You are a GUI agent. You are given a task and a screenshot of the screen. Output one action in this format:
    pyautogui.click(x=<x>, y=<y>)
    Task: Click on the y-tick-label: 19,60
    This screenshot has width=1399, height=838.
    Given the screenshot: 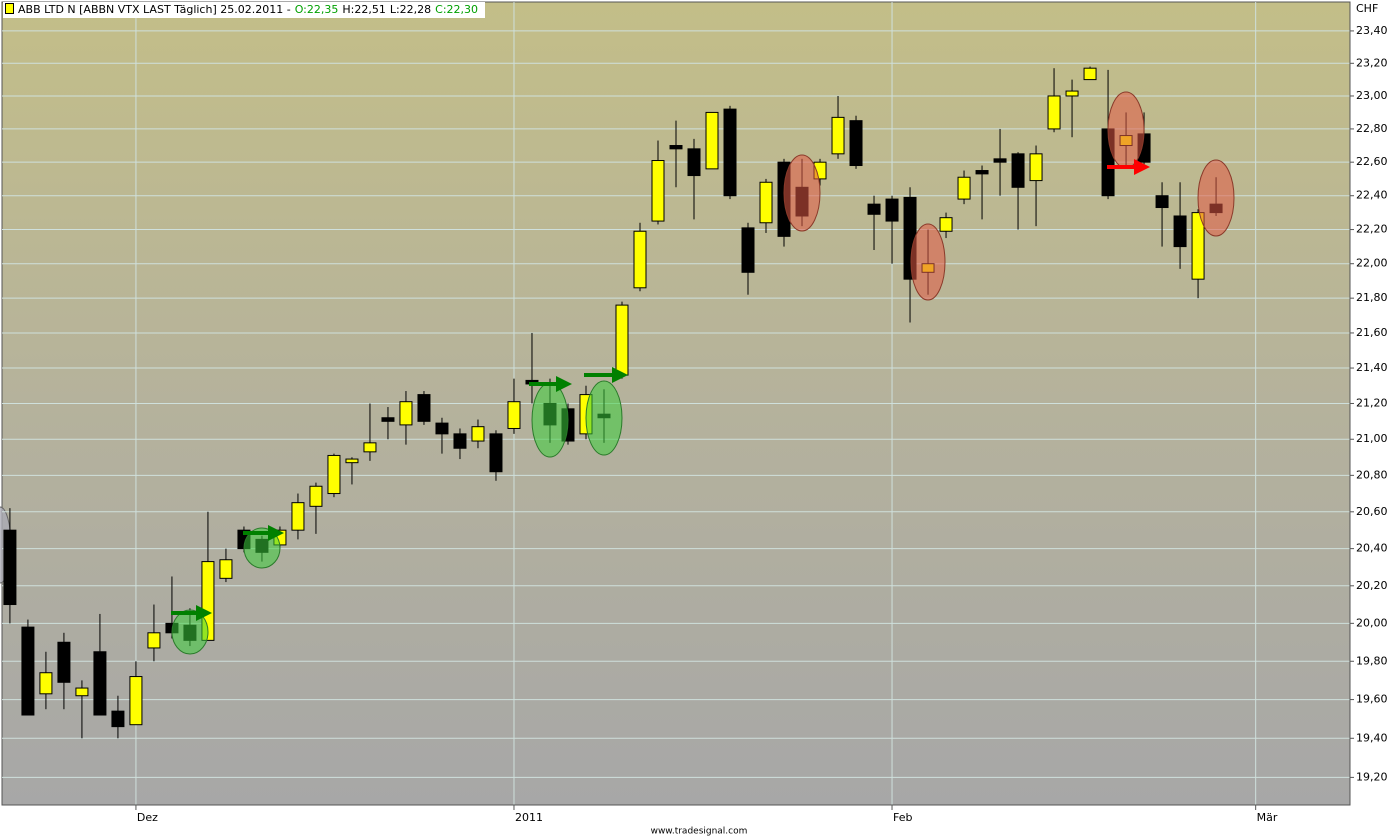 What is the action you would take?
    pyautogui.click(x=1372, y=699)
    